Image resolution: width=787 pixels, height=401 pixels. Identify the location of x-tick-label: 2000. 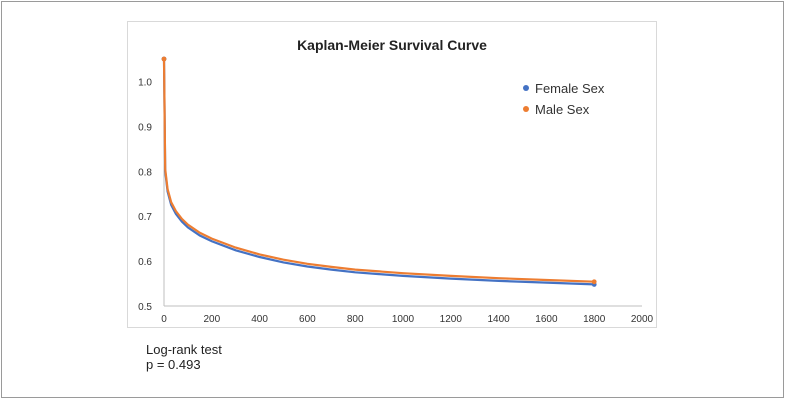
(642, 319).